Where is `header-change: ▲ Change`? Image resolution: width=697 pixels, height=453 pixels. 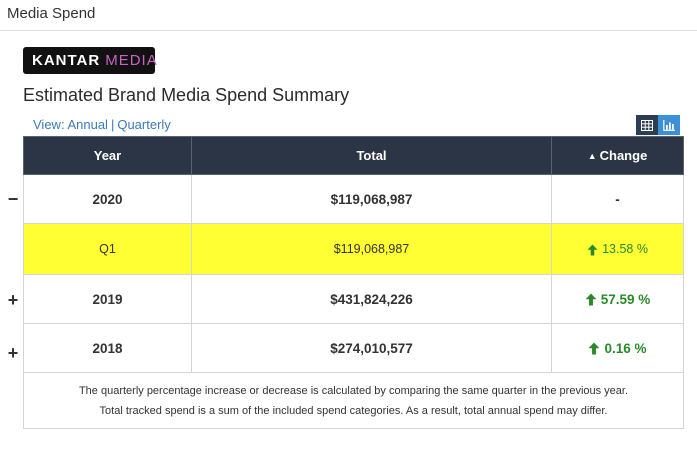 header-change: ▲ Change is located at coordinates (617, 155).